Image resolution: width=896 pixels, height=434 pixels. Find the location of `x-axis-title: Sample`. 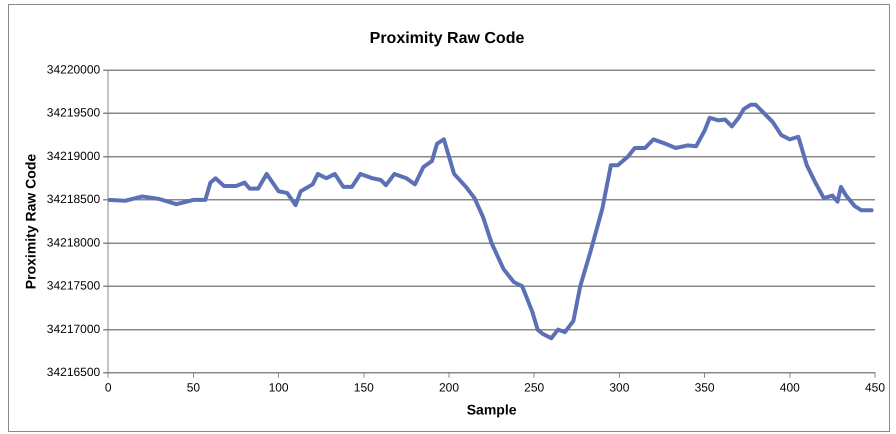

x-axis-title: Sample is located at coordinates (491, 409).